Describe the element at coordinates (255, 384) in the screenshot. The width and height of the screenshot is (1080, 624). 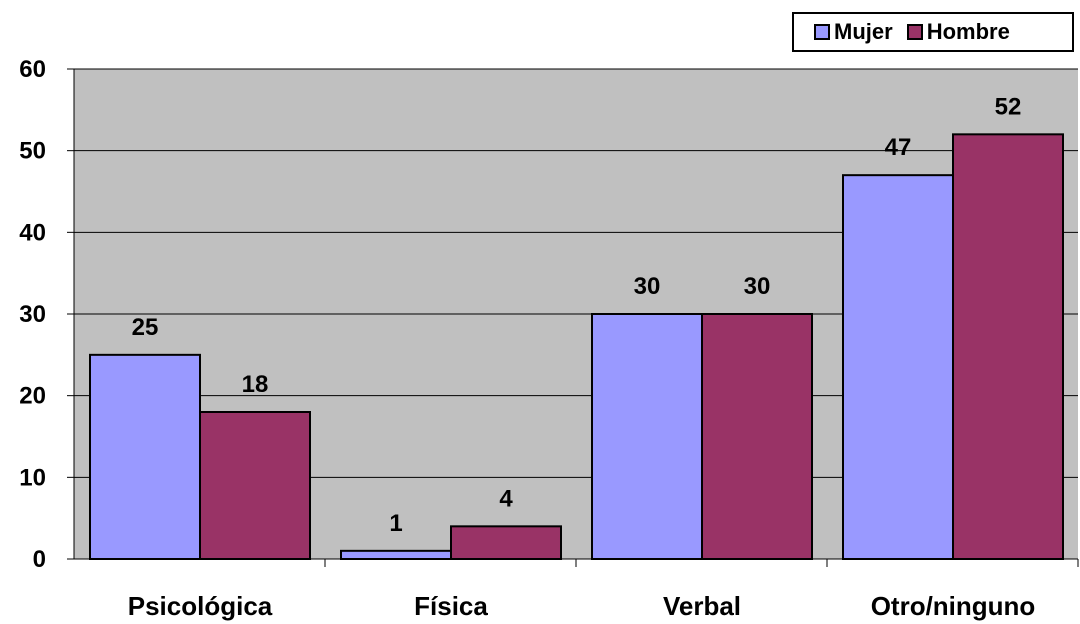
I see `data-label: 18` at that location.